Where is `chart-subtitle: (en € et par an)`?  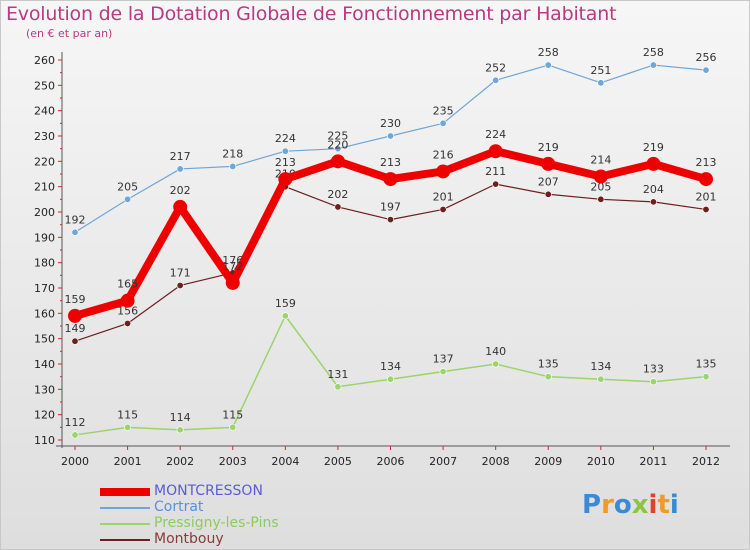 chart-subtitle: (en € et par an) is located at coordinates (69, 33).